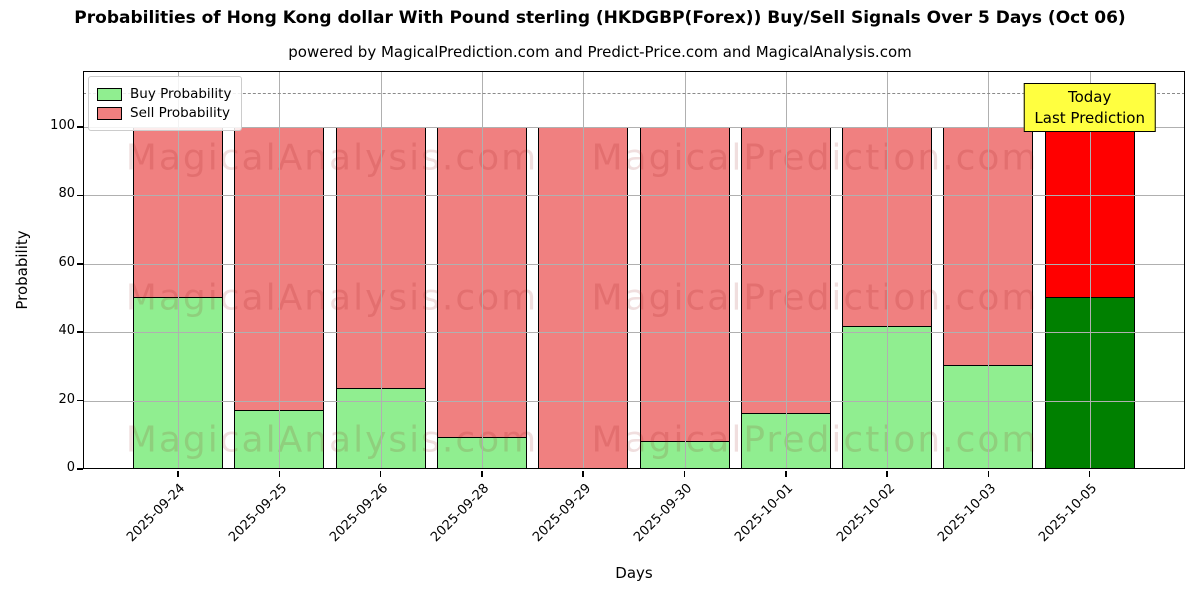 This screenshot has width=1200, height=600. I want to click on y-tick-label: 20, so click(66, 399).